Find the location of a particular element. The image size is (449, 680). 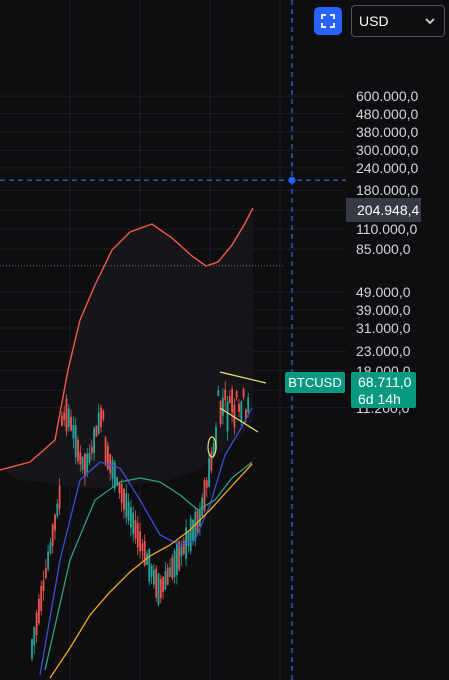

window-toggle-icon is located at coordinates (328, 21).